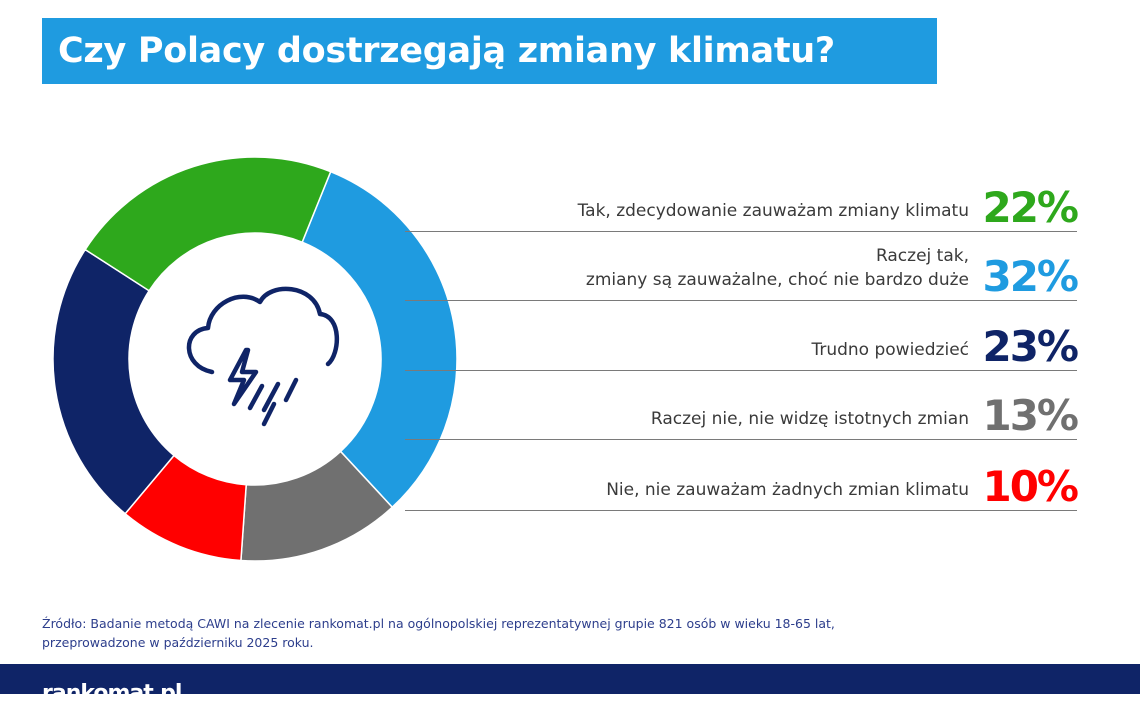 This screenshot has height=706, width=1140. I want to click on storm-cloud-icon, so click(263, 356).